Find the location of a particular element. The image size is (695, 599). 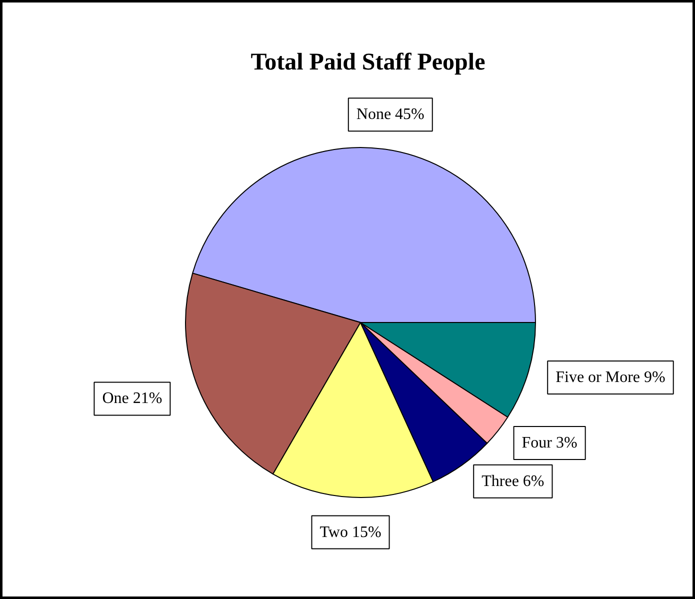

legend-label: Three 6% is located at coordinates (513, 481).